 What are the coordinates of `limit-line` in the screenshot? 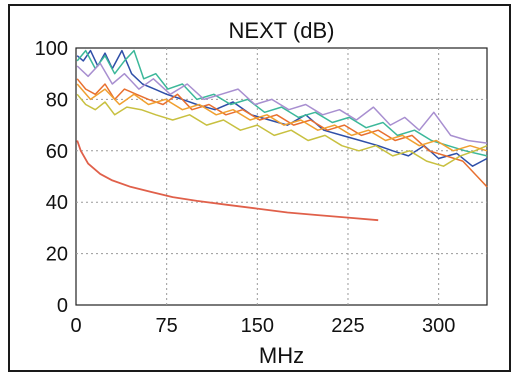 It's located at (227, 181).